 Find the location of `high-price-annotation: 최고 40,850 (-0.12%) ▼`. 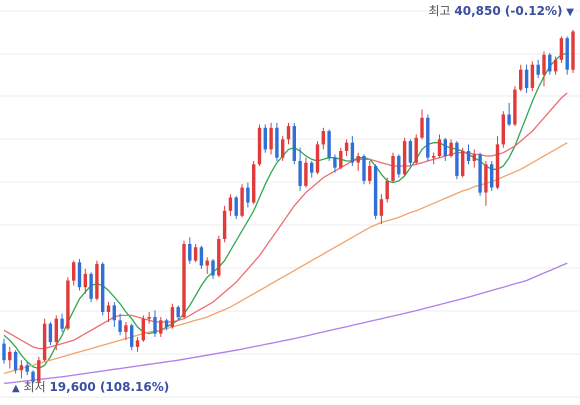

high-price-annotation: 최고 40,850 (-0.12%) ▼ is located at coordinates (501, 10).